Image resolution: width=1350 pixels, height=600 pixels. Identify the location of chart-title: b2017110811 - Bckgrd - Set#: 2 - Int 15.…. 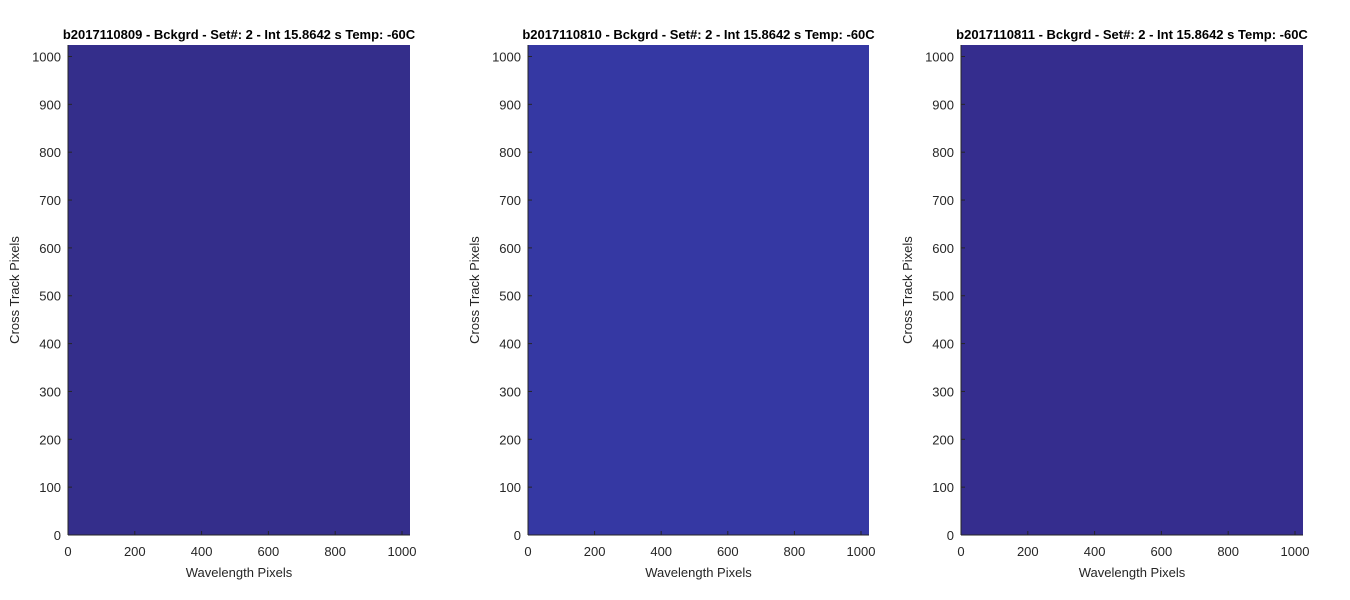
(1132, 34).